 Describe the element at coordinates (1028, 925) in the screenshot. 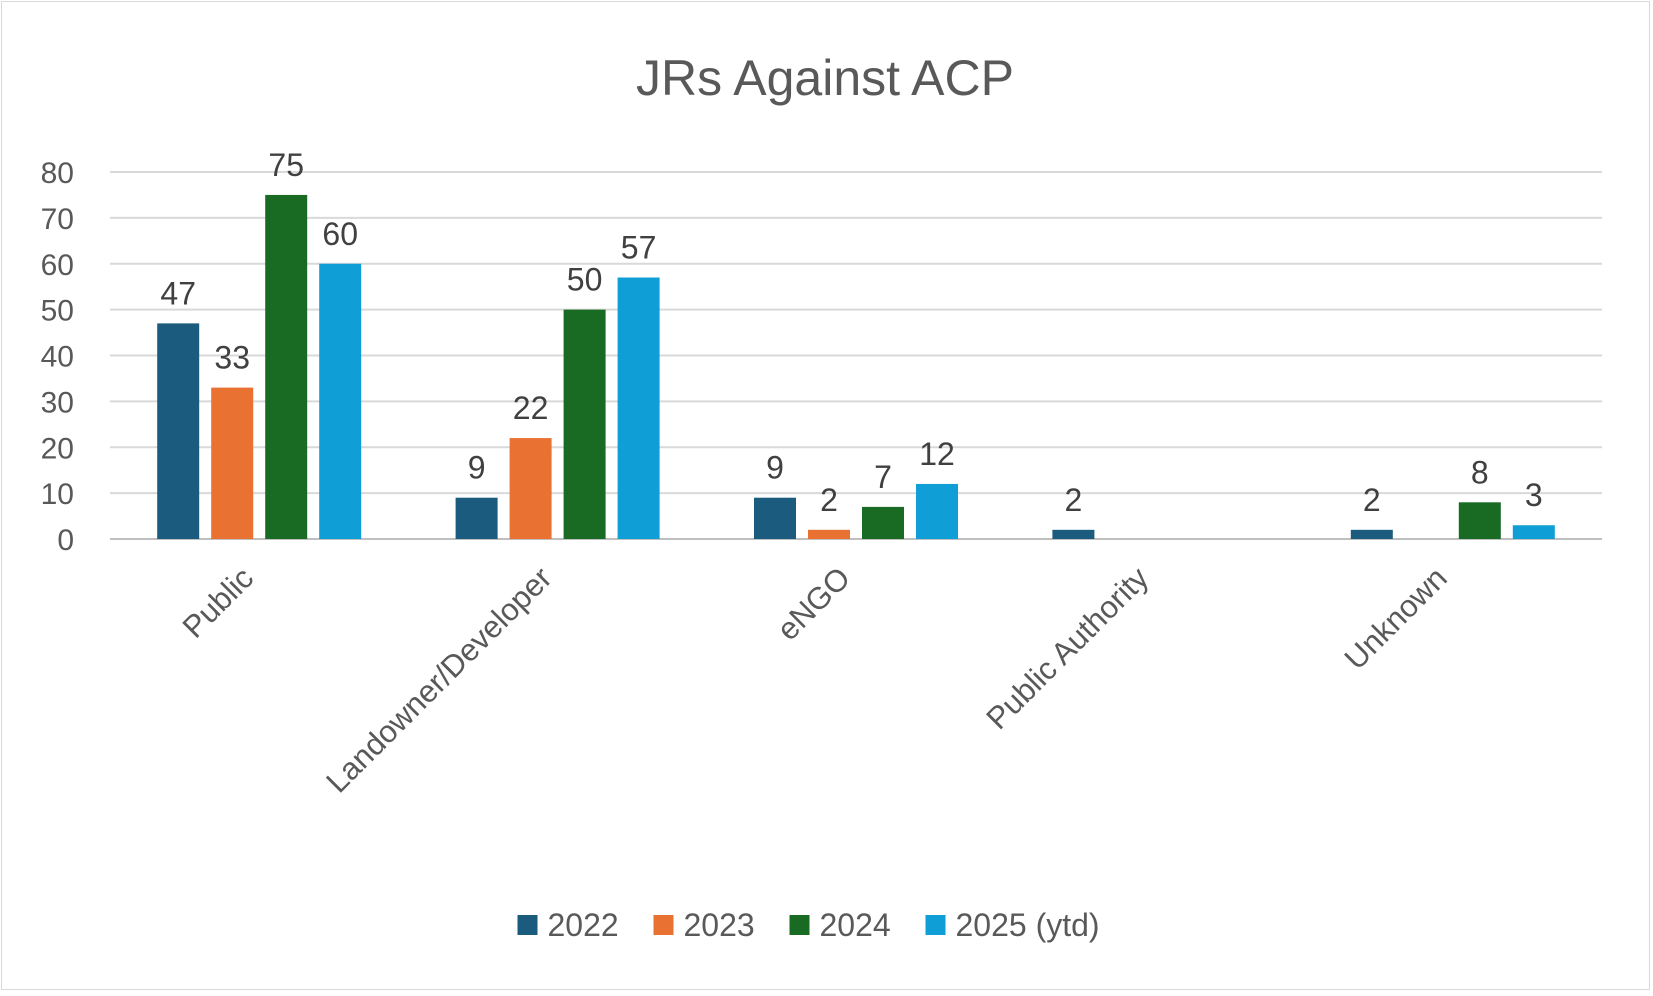

I see `legend-label: 2025 (ytd)` at that location.